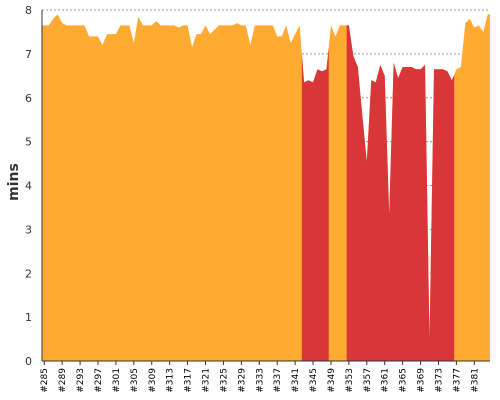  Describe the element at coordinates (135, 380) in the screenshot. I see `x-tick-label: #305` at that location.